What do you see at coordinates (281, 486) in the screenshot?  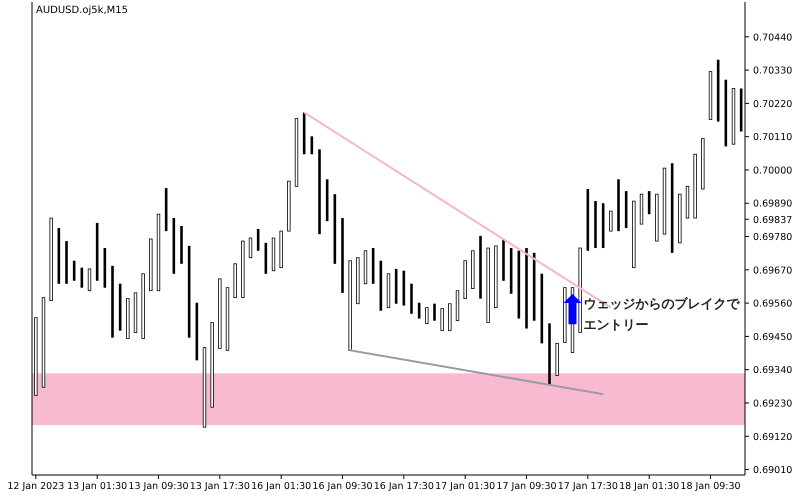 I see `x-tick-label: 16 Jan 01:30` at bounding box center [281, 486].